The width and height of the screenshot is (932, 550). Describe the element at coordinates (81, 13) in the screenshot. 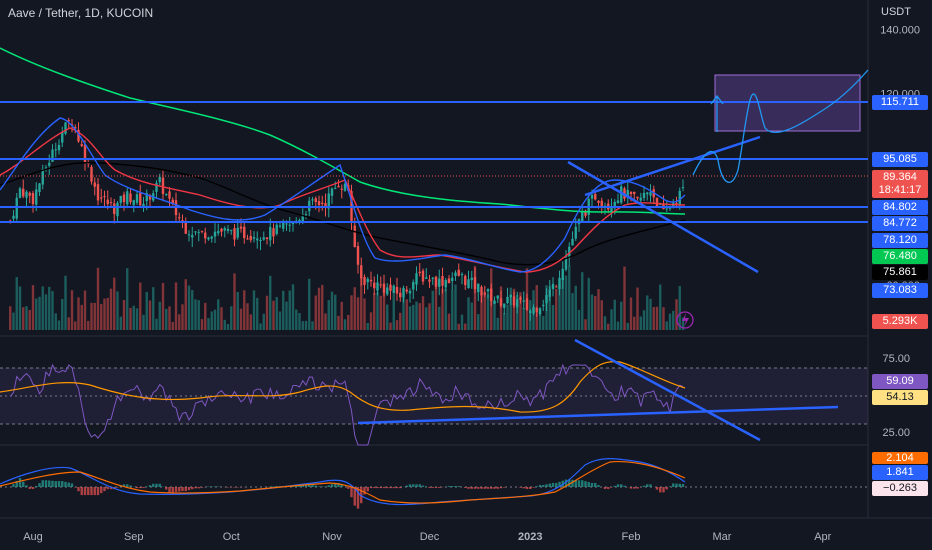

I see `symbol-title: Aave / Tether, 1D, KUCOIN` at that location.